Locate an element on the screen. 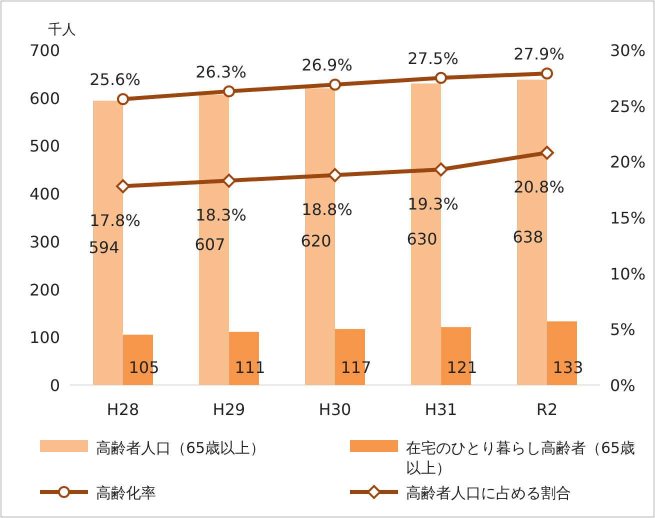  data-label: 27.5% is located at coordinates (433, 58).